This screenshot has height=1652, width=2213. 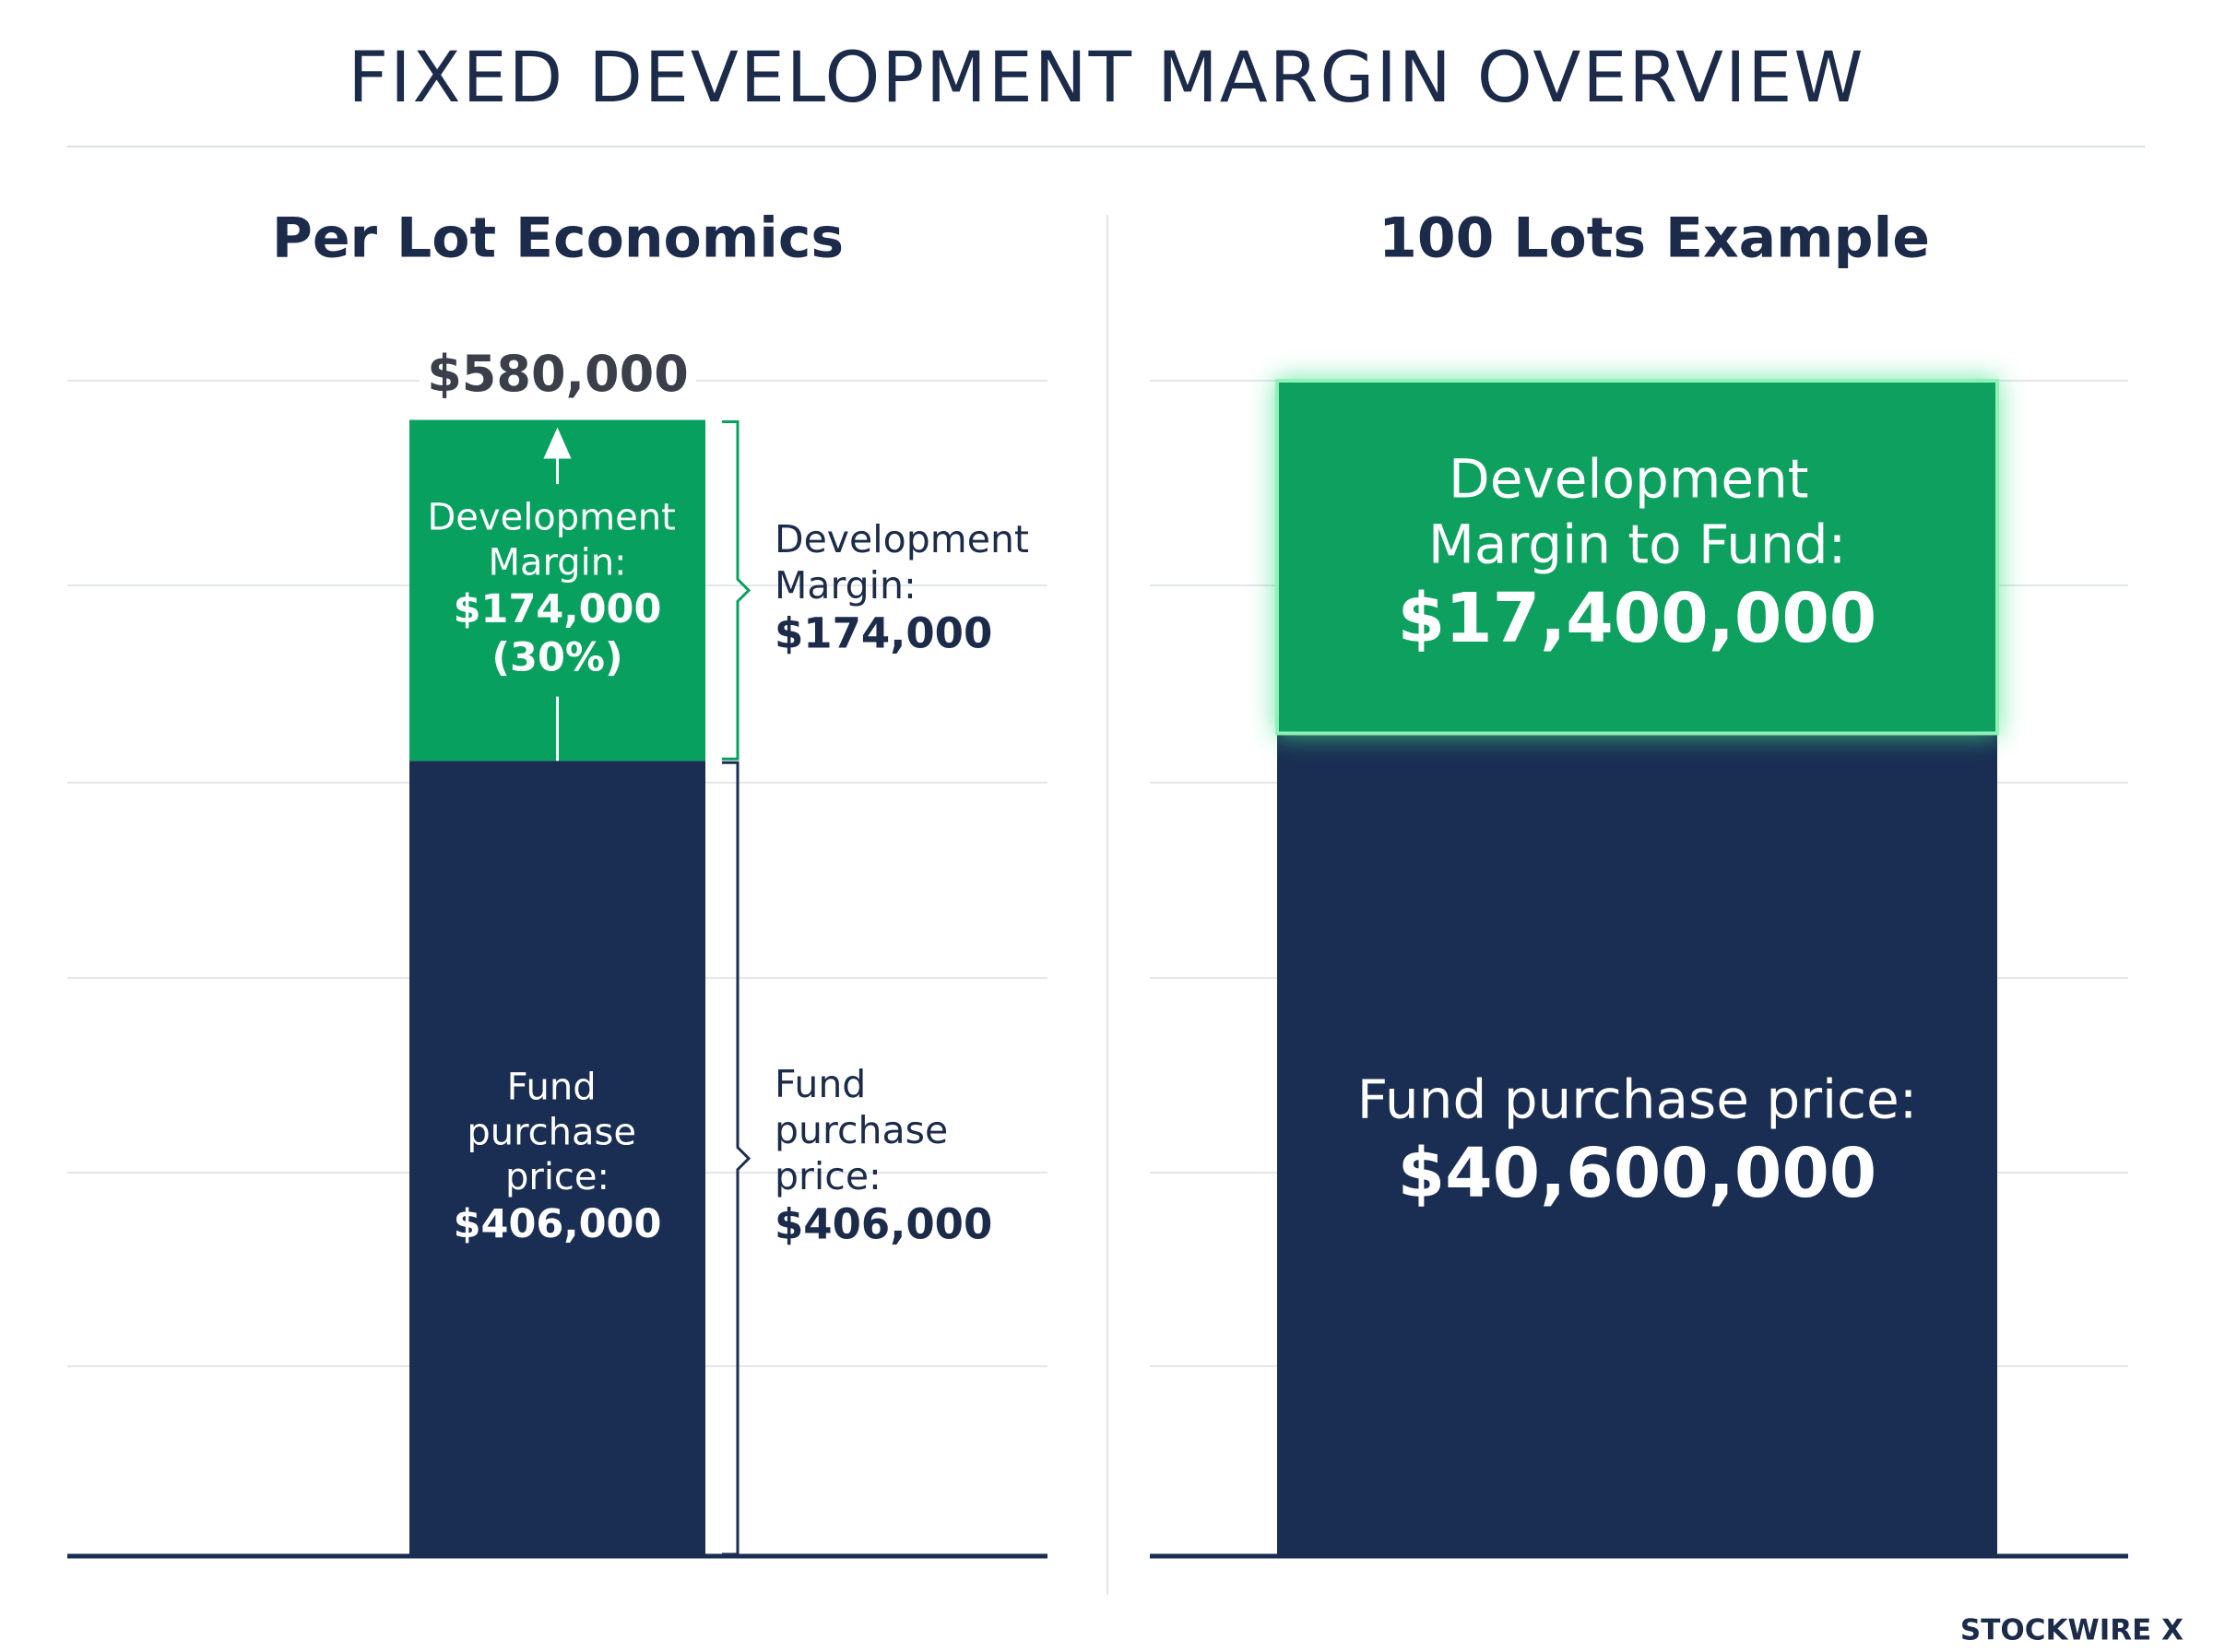 What do you see at coordinates (558, 239) in the screenshot?
I see `panel-title: Per Lot Economics` at bounding box center [558, 239].